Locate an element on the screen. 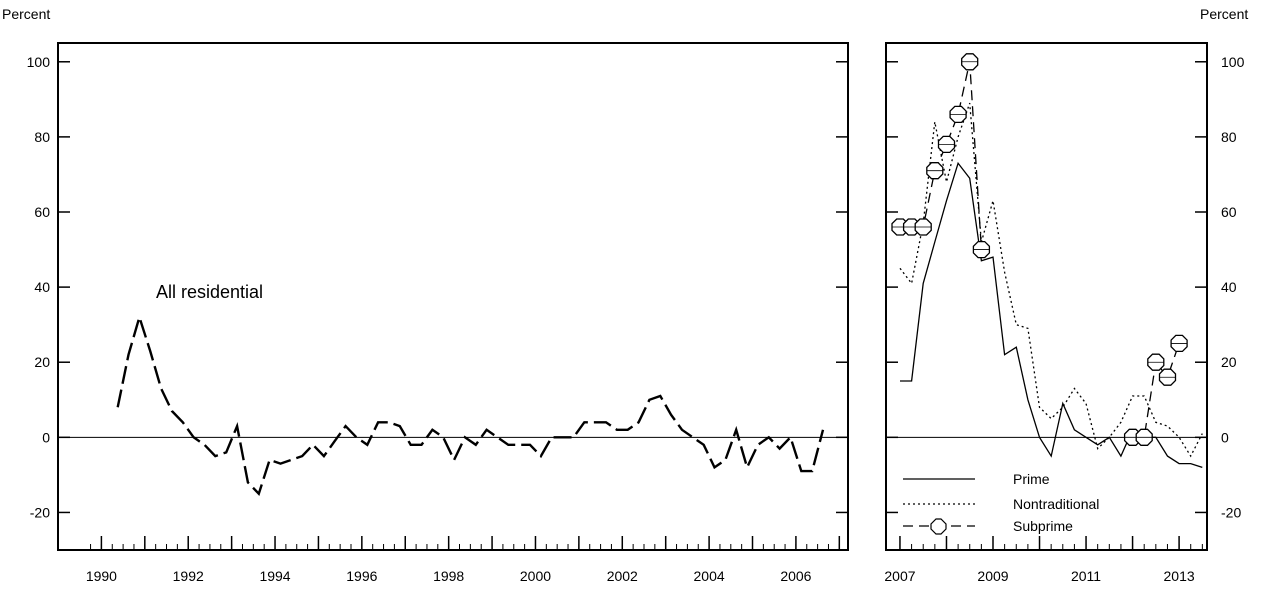 This screenshot has width=1263, height=590. x-tick-label: 2013 is located at coordinates (1179, 576).